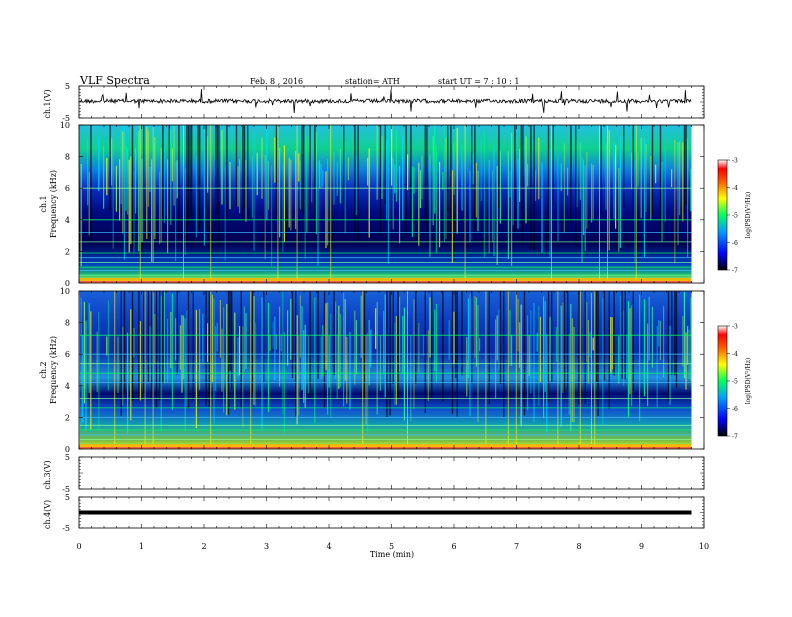 The image size is (792, 617). Describe the element at coordinates (735, 243) in the screenshot. I see `colorbar-tick-label: -6` at that location.